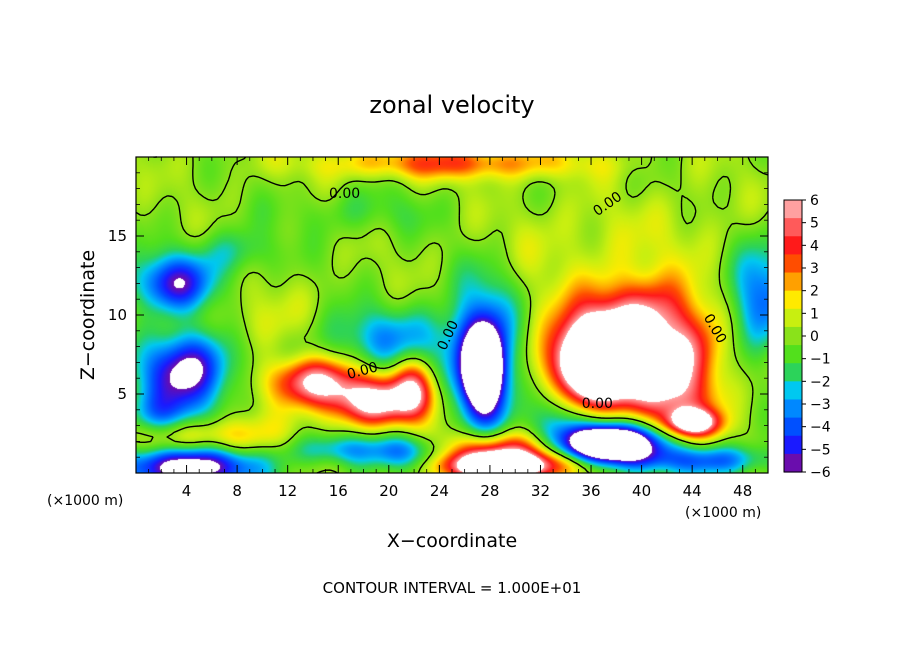 This screenshot has width=904, height=654. I want to click on colorbar-tick-label: 6, so click(814, 201).